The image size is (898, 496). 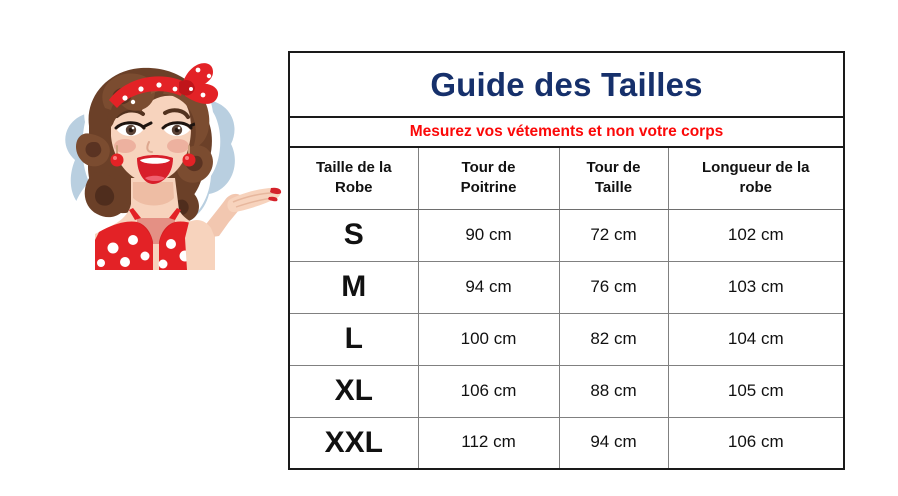 I want to click on title-cell: Guide des Tailles, so click(x=567, y=85).